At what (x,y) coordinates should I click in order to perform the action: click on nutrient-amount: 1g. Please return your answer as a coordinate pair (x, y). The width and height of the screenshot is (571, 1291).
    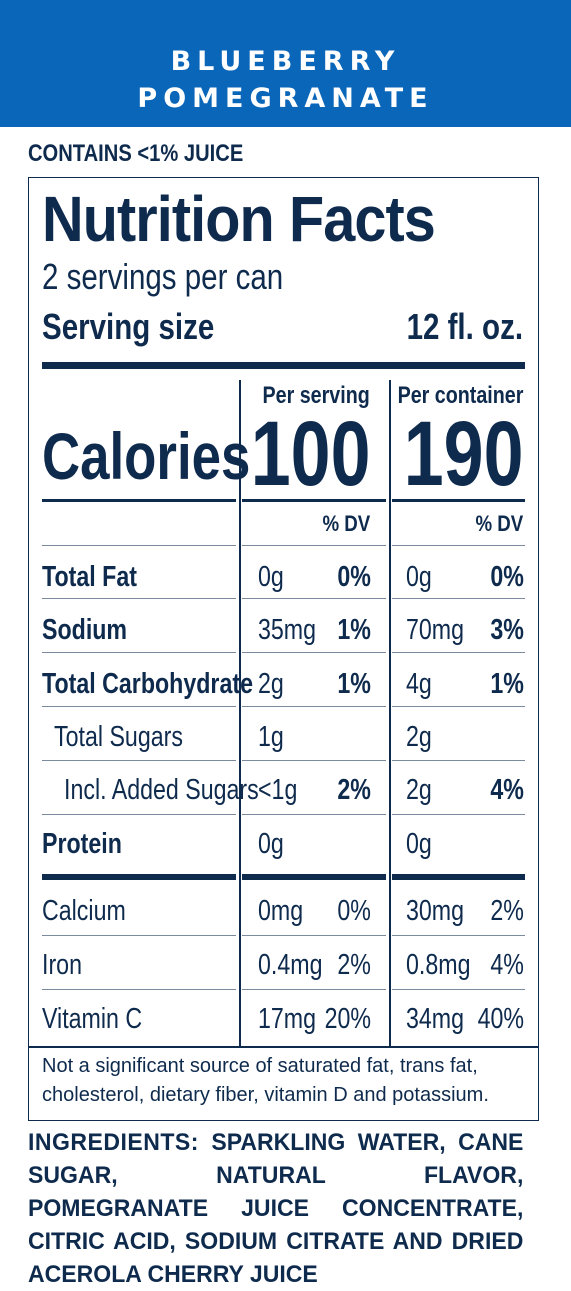
    Looking at the image, I should click on (271, 737).